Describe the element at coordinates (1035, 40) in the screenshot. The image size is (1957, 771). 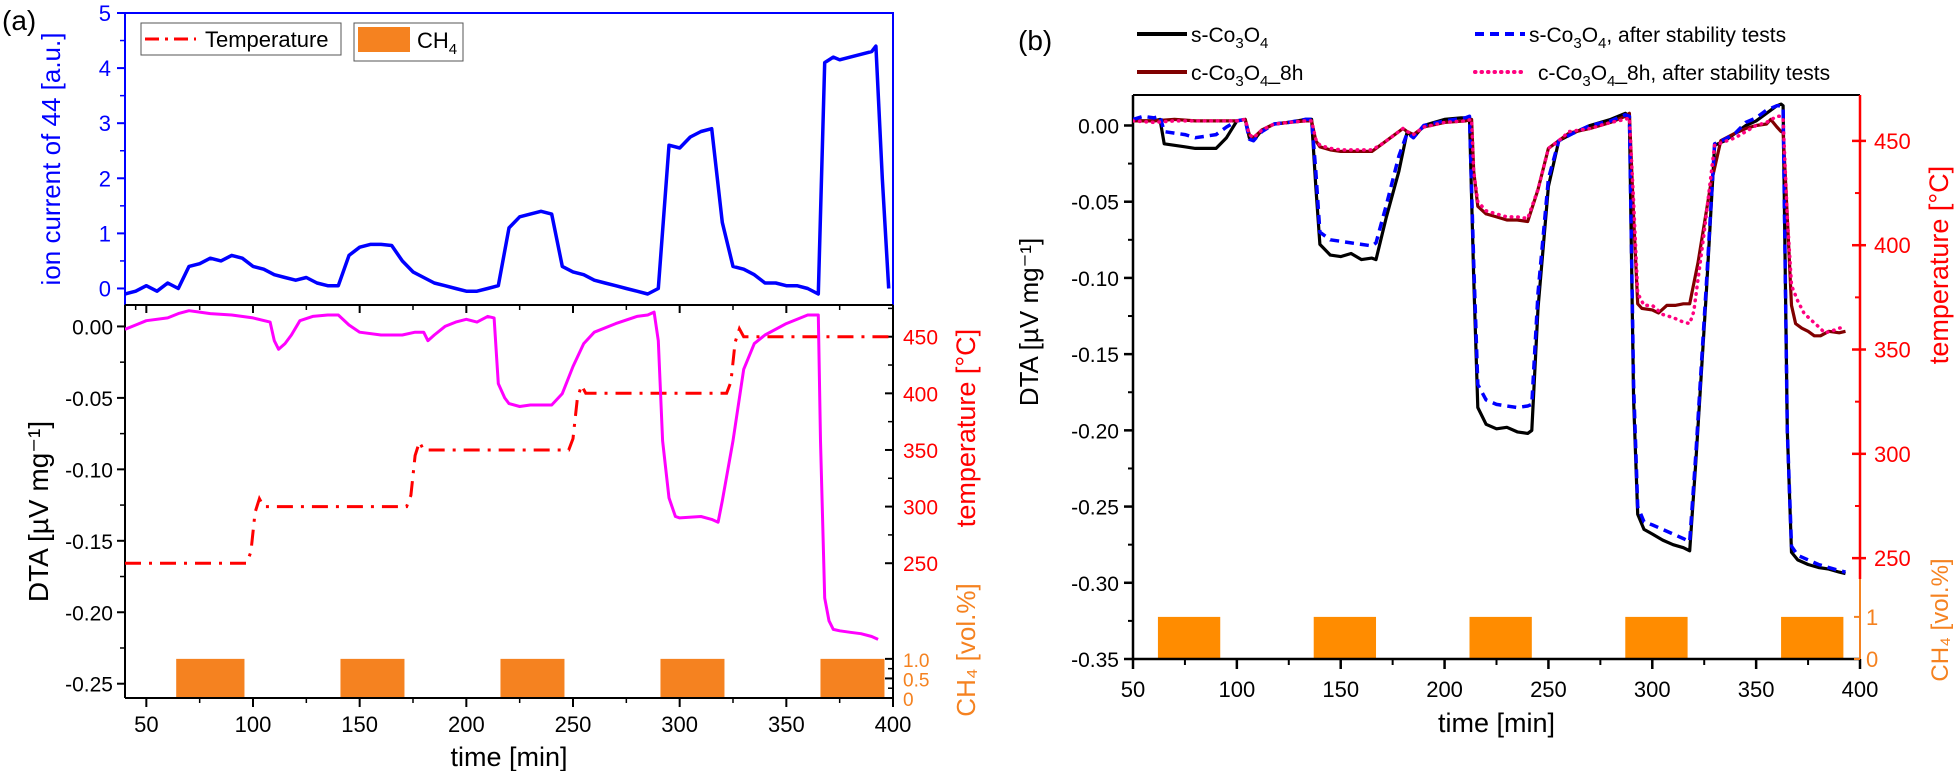
I see `panel-label-b: (b)` at that location.